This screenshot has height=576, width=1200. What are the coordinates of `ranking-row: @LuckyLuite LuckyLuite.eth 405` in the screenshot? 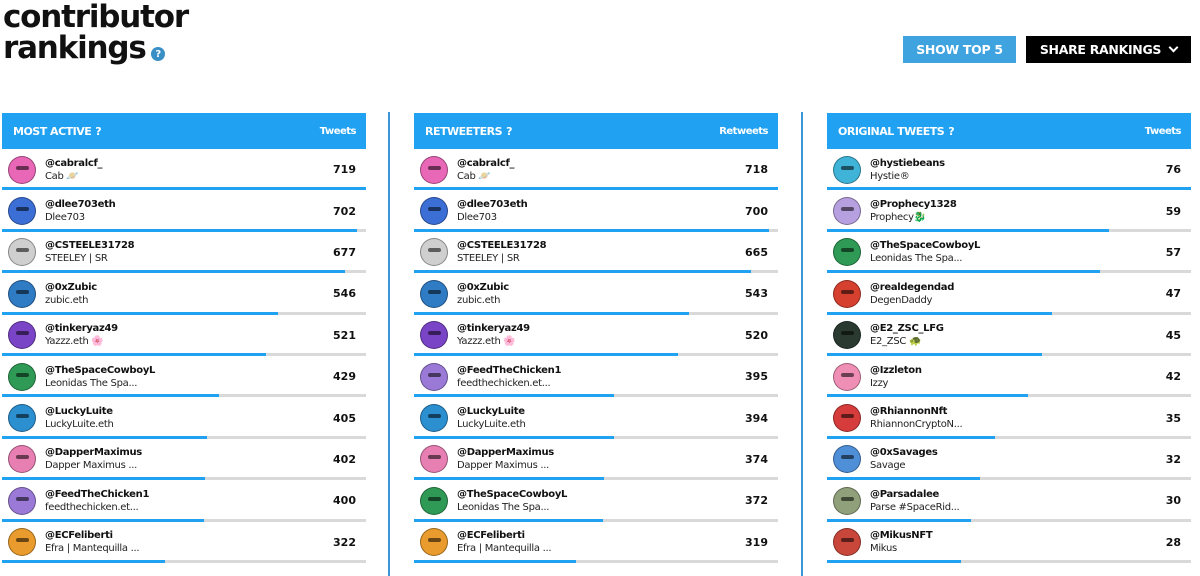 It's located at (184, 418).